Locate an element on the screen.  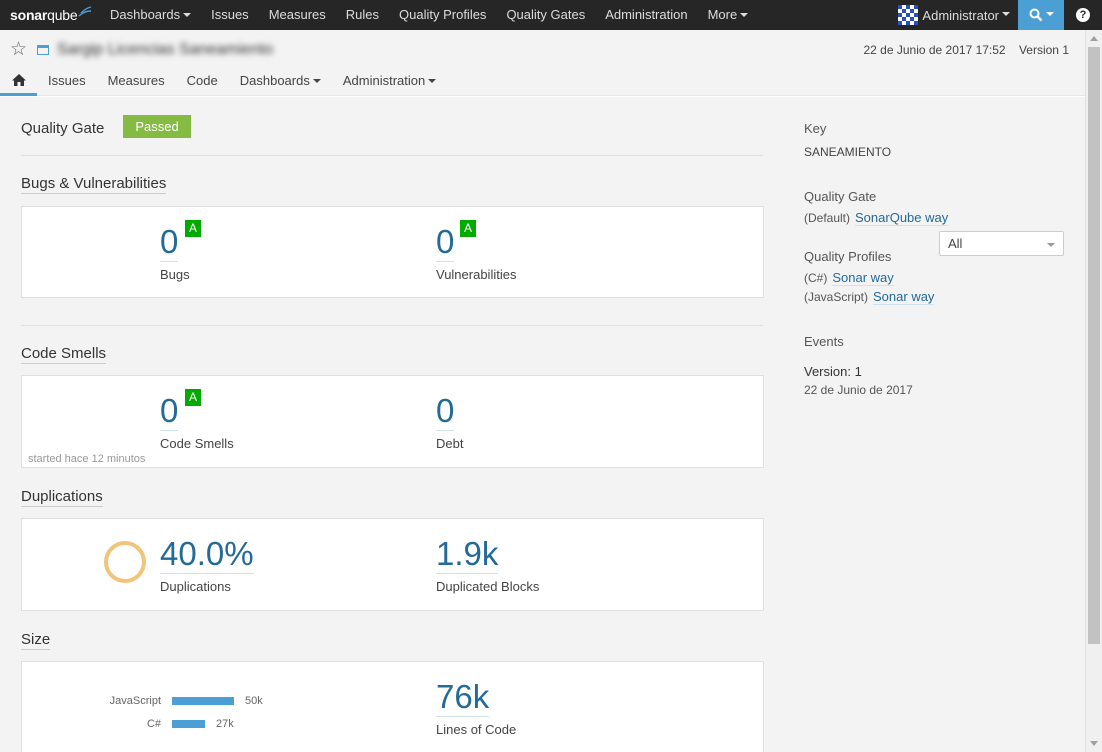
nav-label: Measures is located at coordinates (297, 14).